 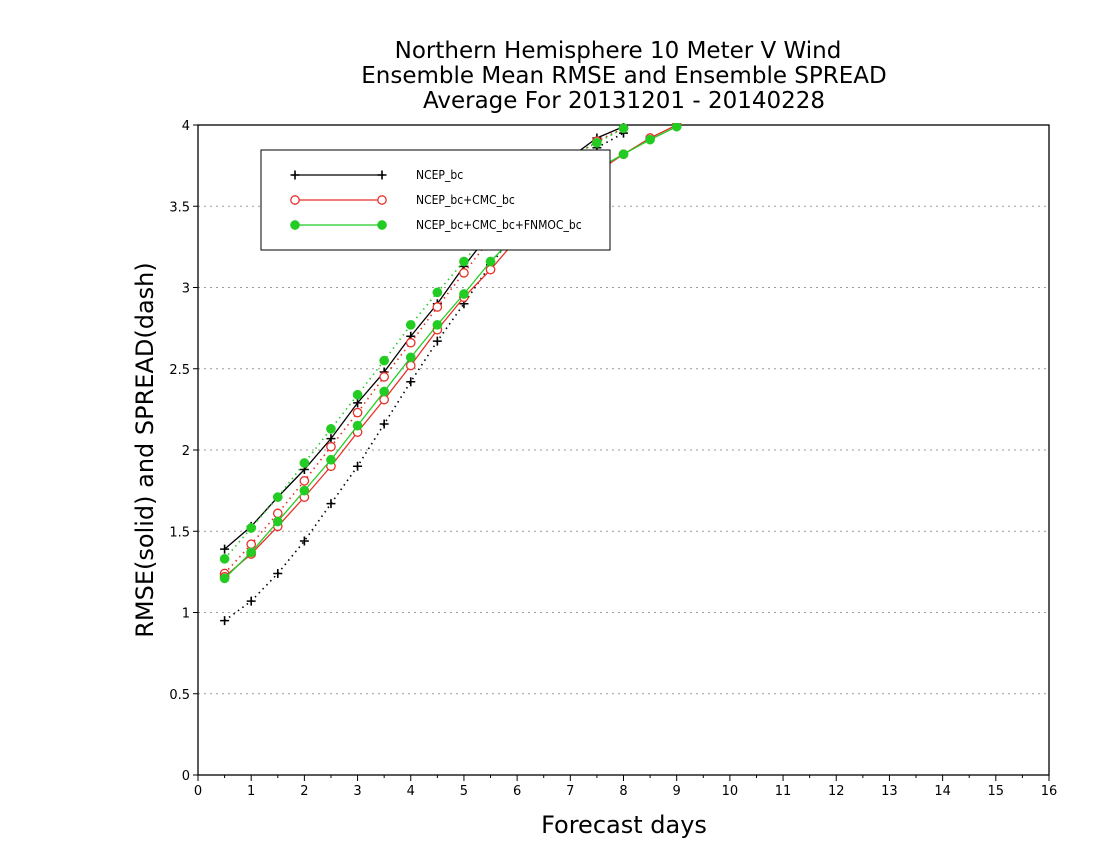 I want to click on x-tick-label: 14, so click(x=942, y=791).